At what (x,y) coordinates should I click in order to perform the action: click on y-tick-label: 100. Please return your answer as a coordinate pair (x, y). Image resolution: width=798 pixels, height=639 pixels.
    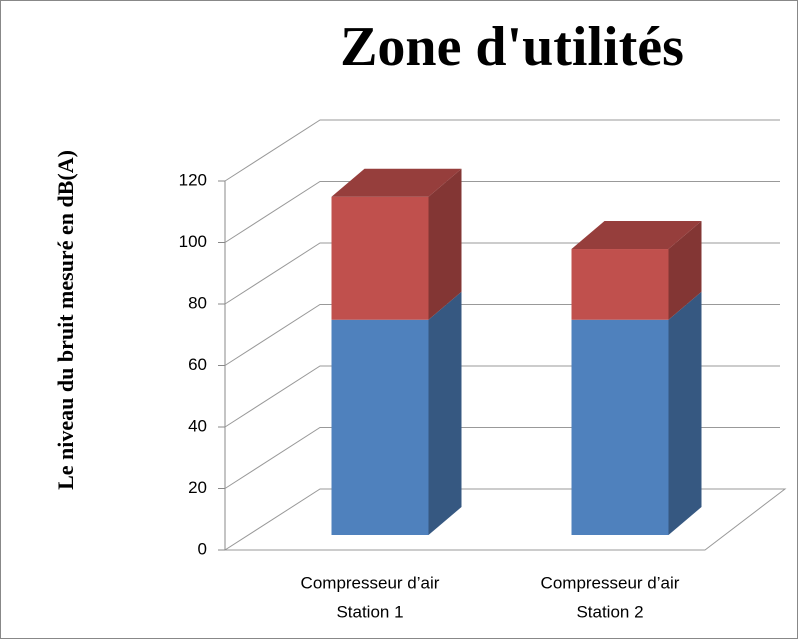
    Looking at the image, I should click on (193, 241).